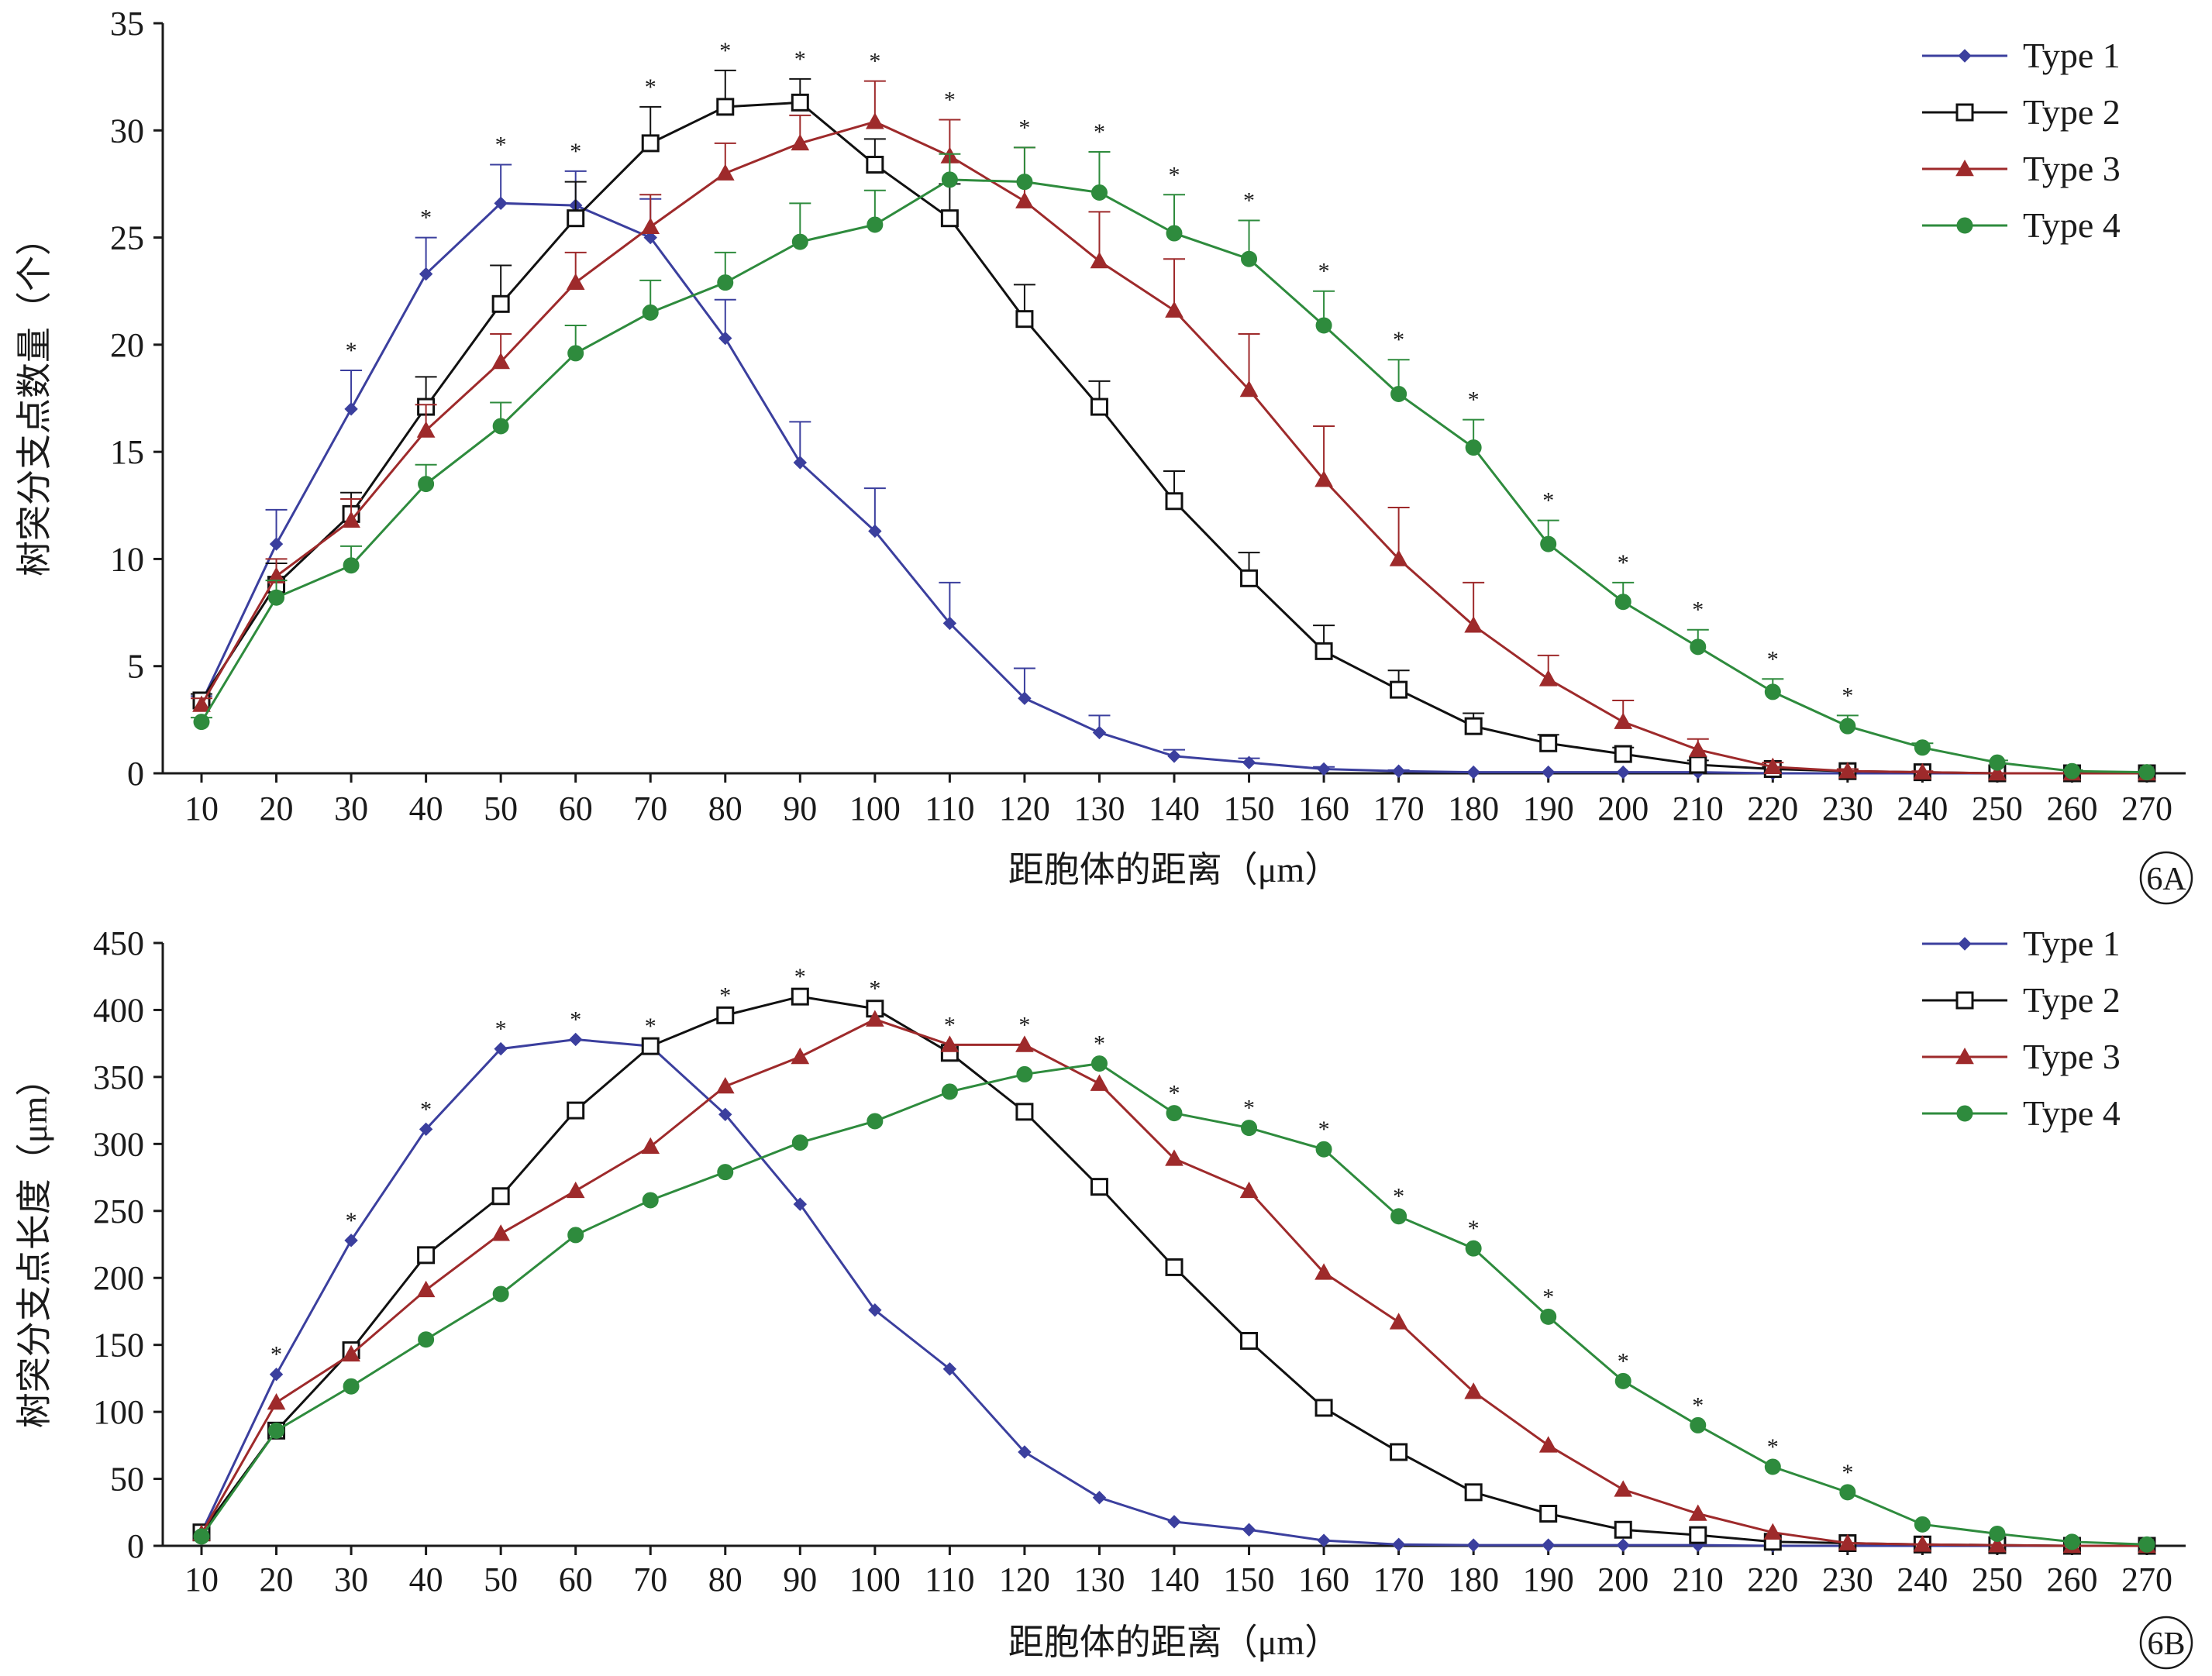 This screenshot has height=1676, width=2212. Describe the element at coordinates (2072, 168) in the screenshot. I see `legend-label: Type 3` at that location.